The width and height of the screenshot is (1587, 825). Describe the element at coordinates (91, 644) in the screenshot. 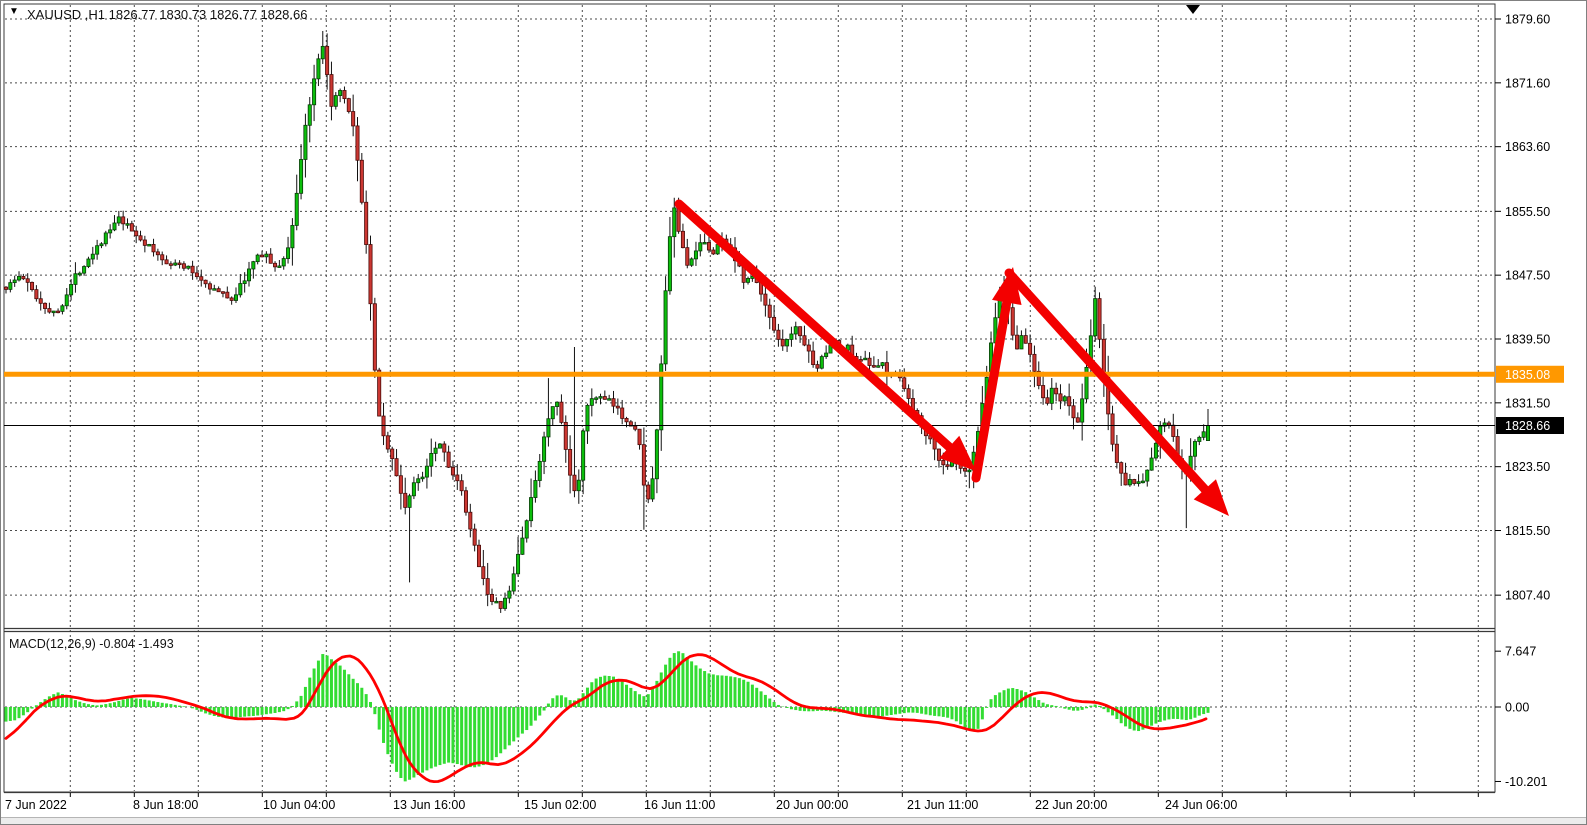

I see `macd-indicator-label: MACD(12,26,9) -0.804 -1.493` at that location.